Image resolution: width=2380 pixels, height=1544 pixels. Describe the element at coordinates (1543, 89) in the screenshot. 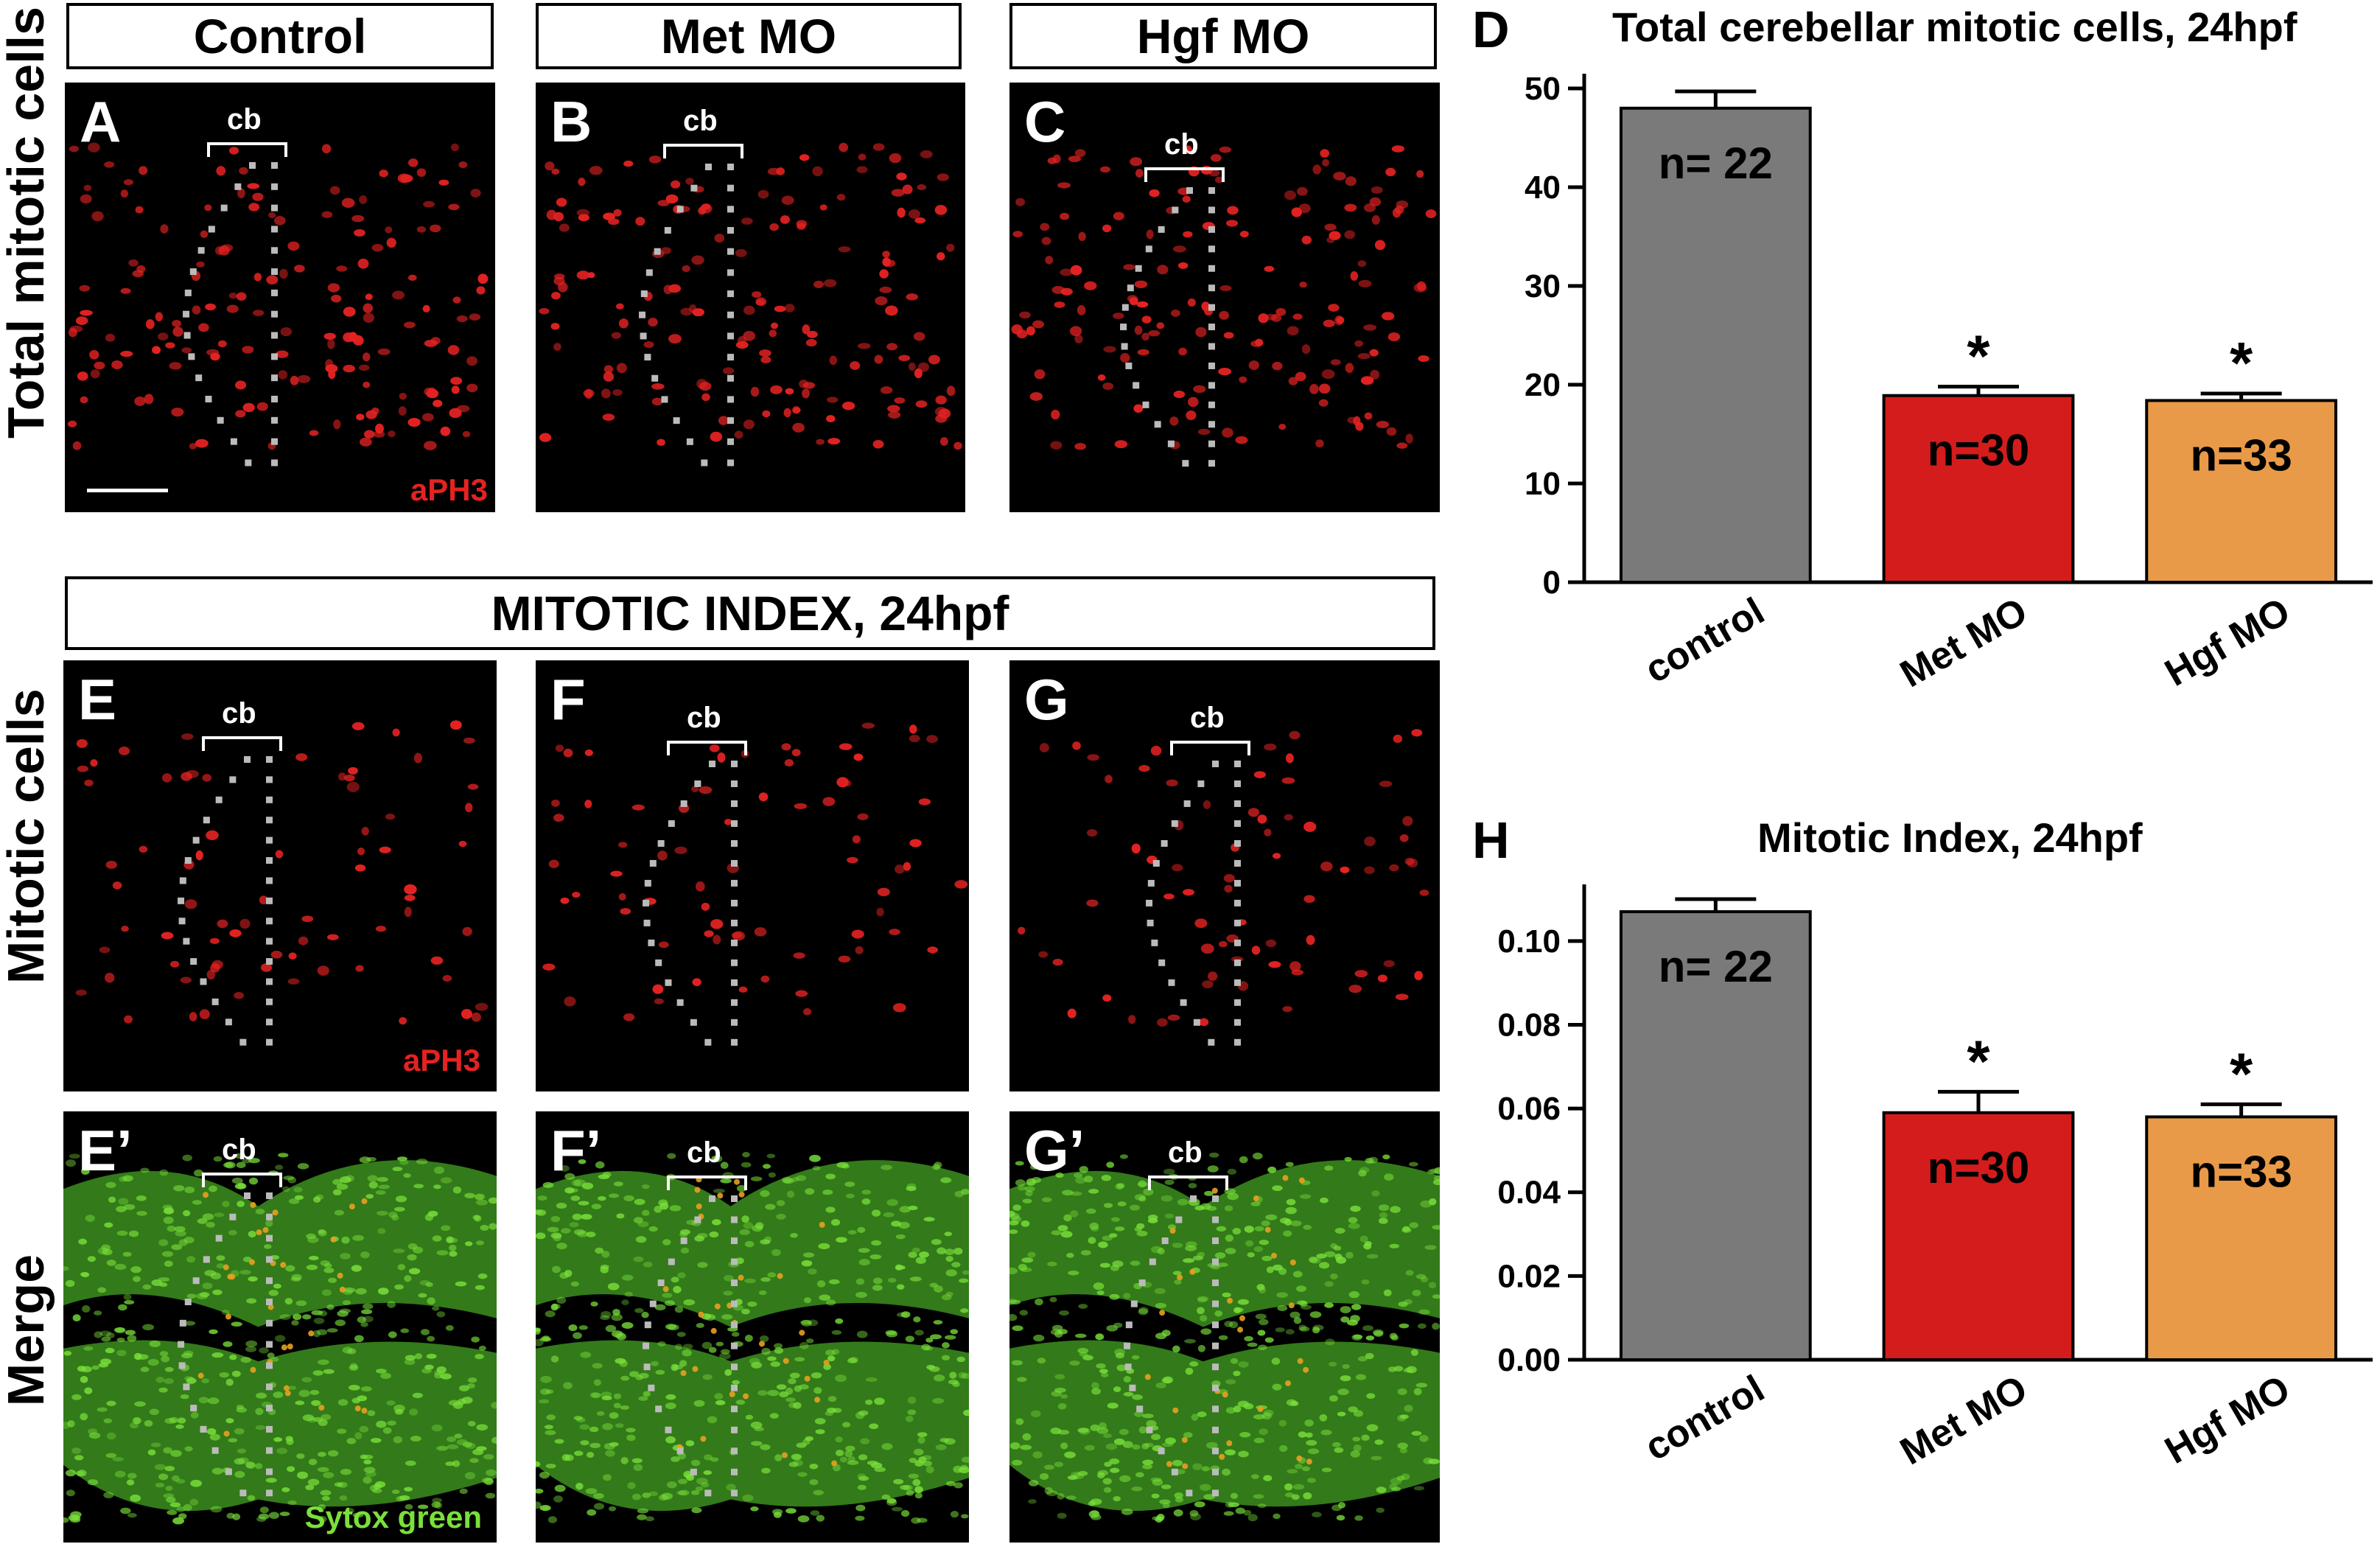

I see `y-tick-label: 50` at that location.